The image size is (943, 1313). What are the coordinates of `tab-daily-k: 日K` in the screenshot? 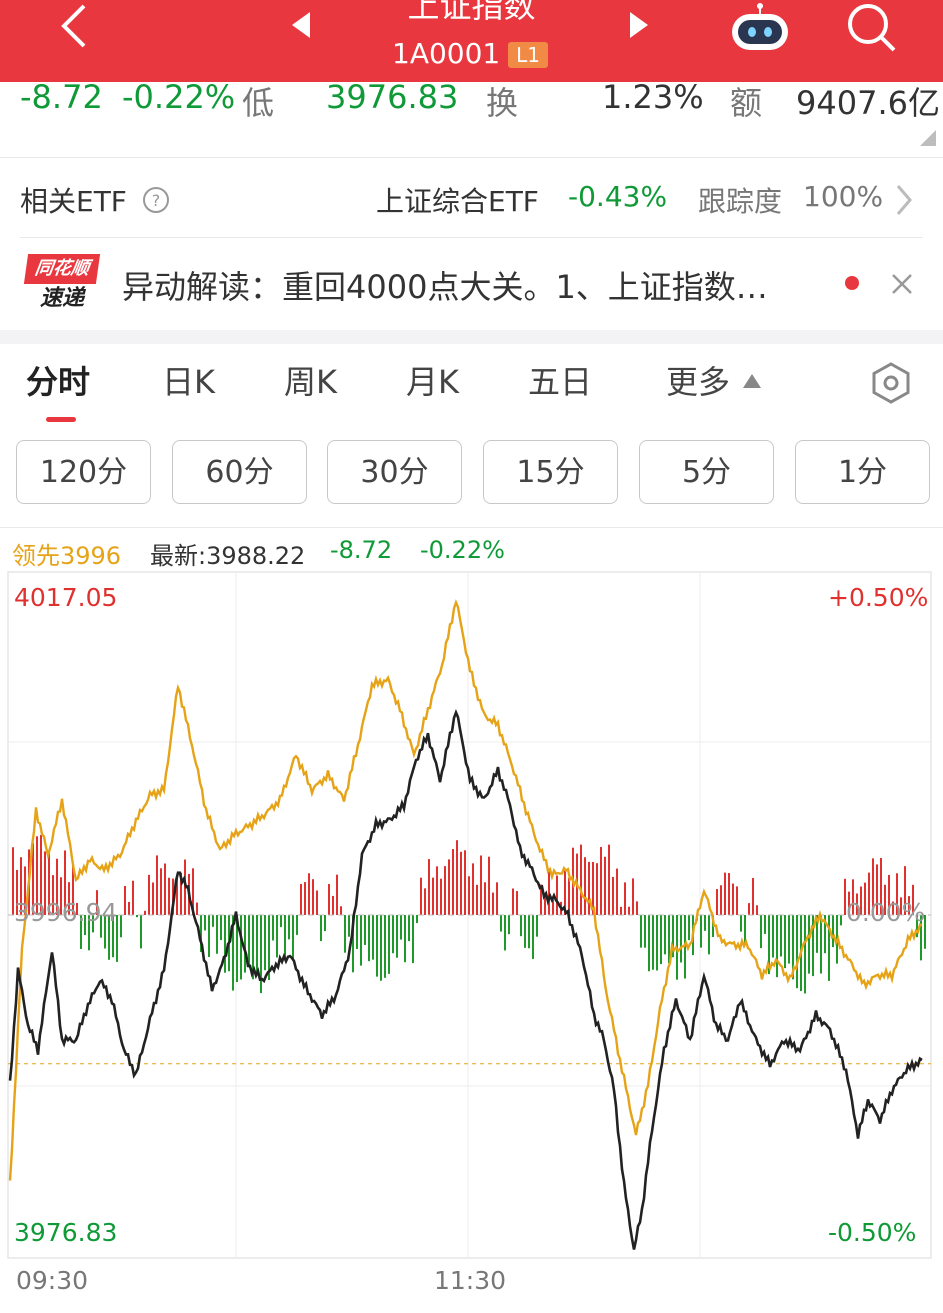 It's located at (188, 382).